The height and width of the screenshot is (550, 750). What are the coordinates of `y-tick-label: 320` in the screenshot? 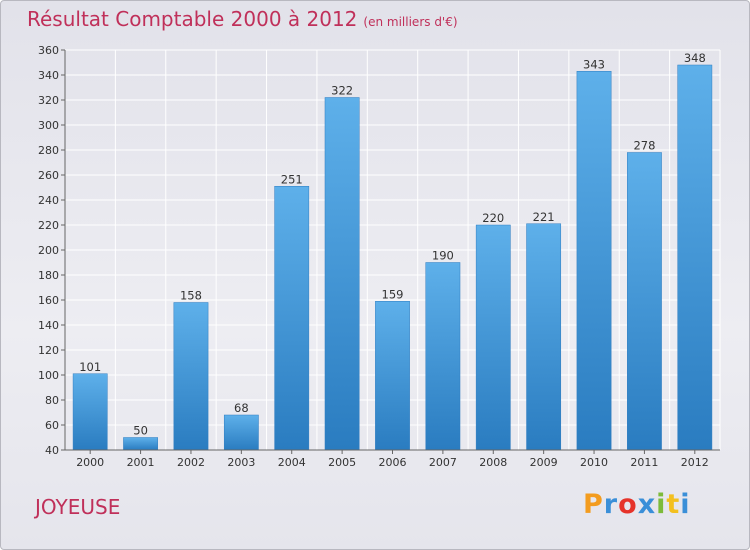 It's located at (48, 100).